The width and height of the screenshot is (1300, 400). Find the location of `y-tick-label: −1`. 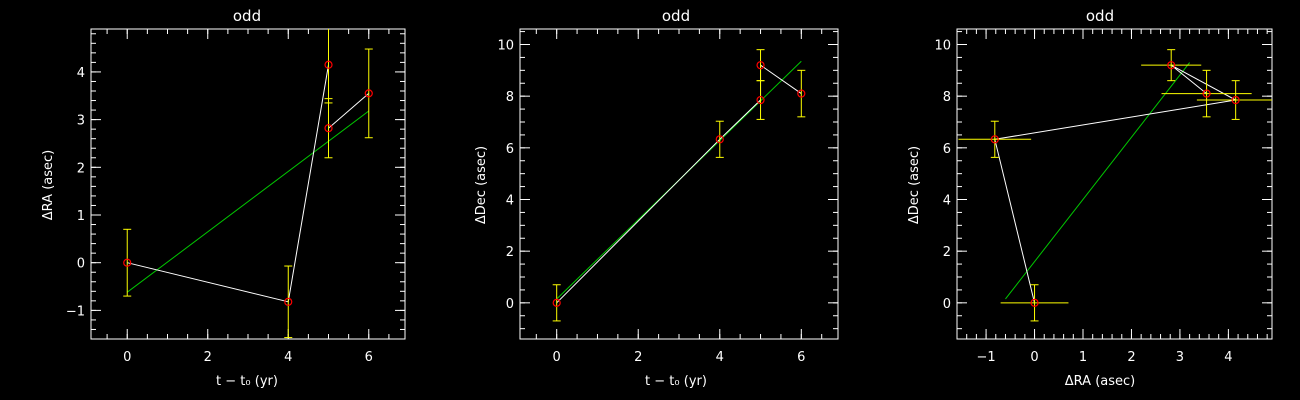

y-tick-label: −1 is located at coordinates (75, 311).